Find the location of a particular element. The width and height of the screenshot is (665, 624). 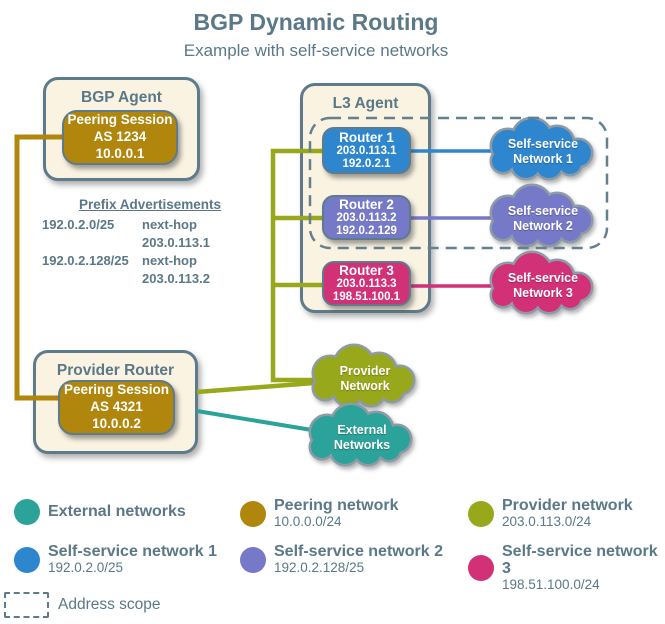

peering-link-line is located at coordinates (39, 267).